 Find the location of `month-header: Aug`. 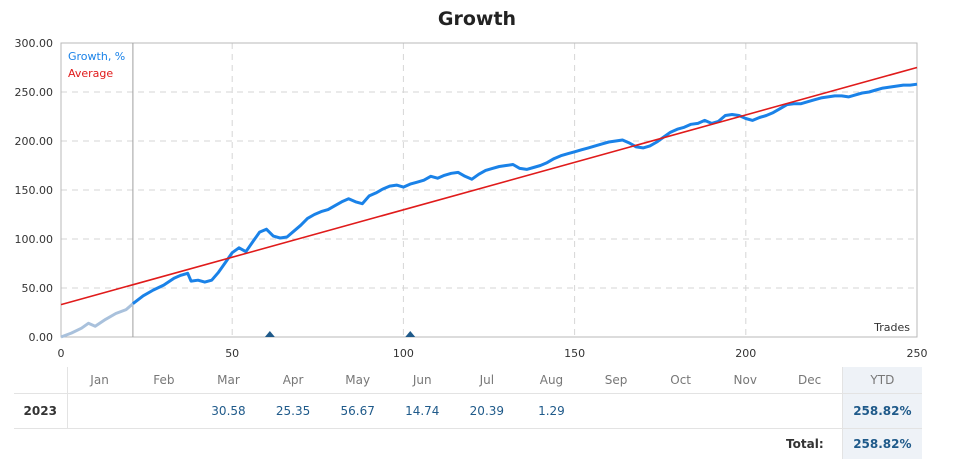

month-header: Aug is located at coordinates (551, 380).